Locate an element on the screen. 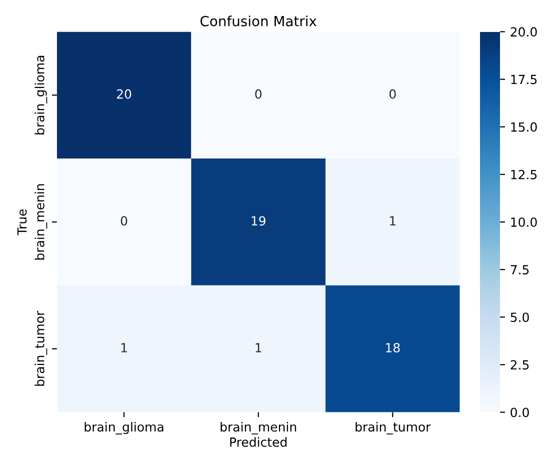 Image resolution: width=552 pixels, height=453 pixels. data-label: 19 is located at coordinates (259, 221).